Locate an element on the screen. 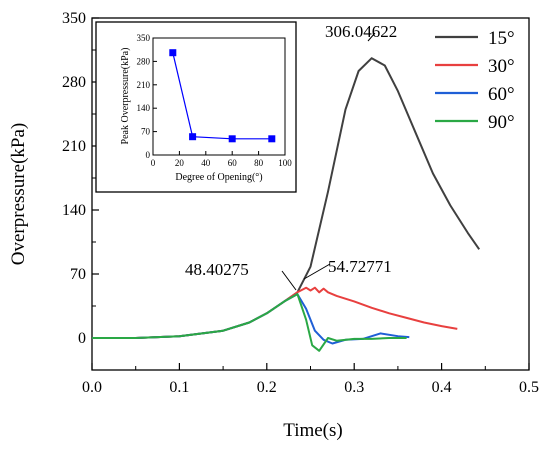 The width and height of the screenshot is (550, 450). y-tick-label: 210 is located at coordinates (74, 146).